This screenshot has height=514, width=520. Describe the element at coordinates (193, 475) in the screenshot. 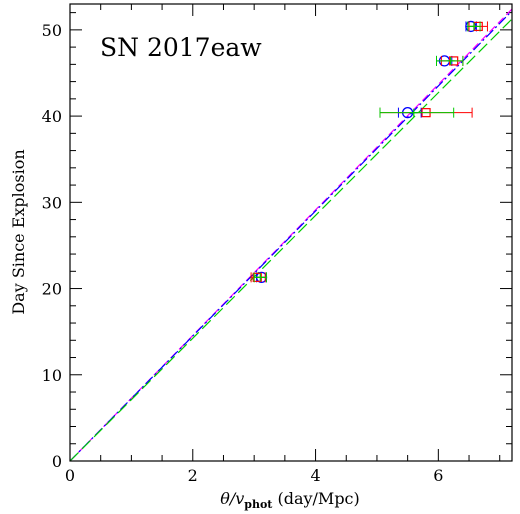

I see `x-tick-label: 2` at that location.